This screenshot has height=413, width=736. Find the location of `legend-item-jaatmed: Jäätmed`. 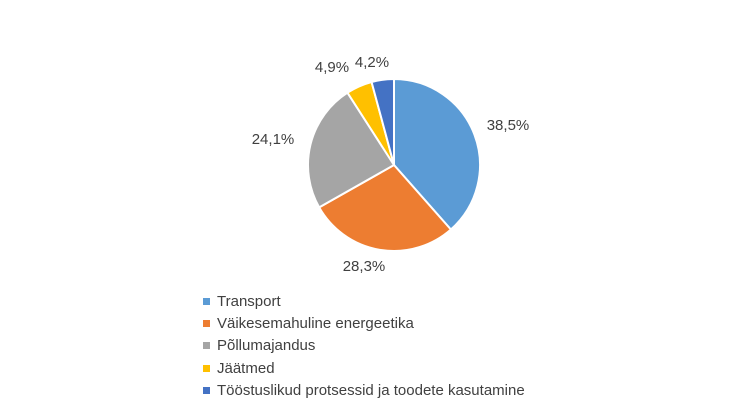

legend-item-jaatmed: Jäätmed is located at coordinates (364, 368).